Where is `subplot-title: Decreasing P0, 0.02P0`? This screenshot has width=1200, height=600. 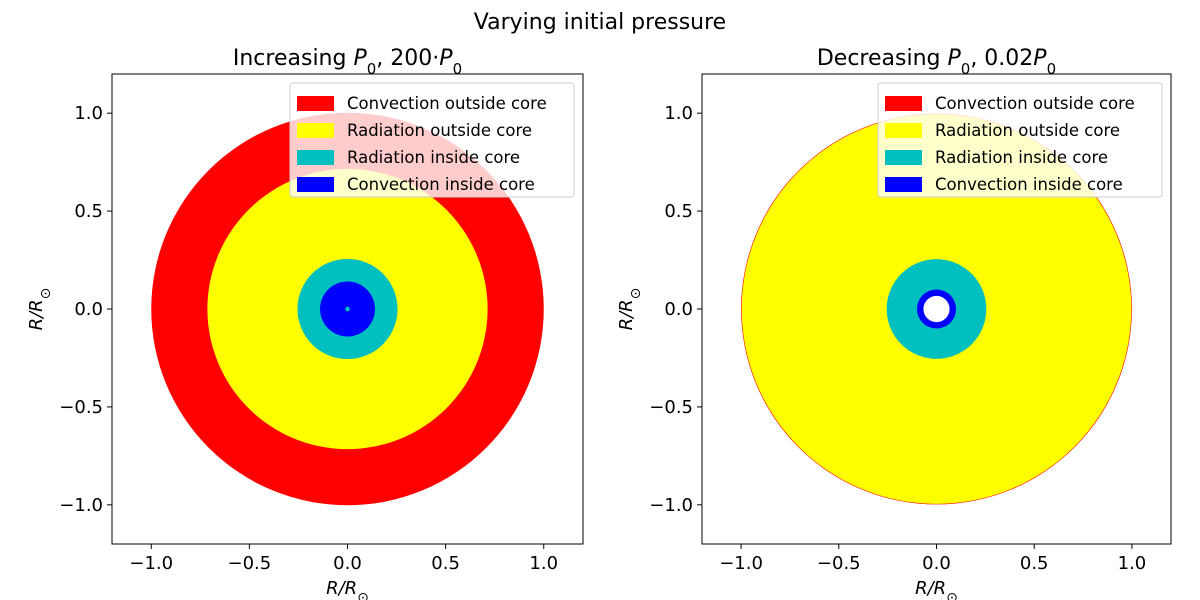
subplot-title: Decreasing P0, 0.02P0 is located at coordinates (936, 62).